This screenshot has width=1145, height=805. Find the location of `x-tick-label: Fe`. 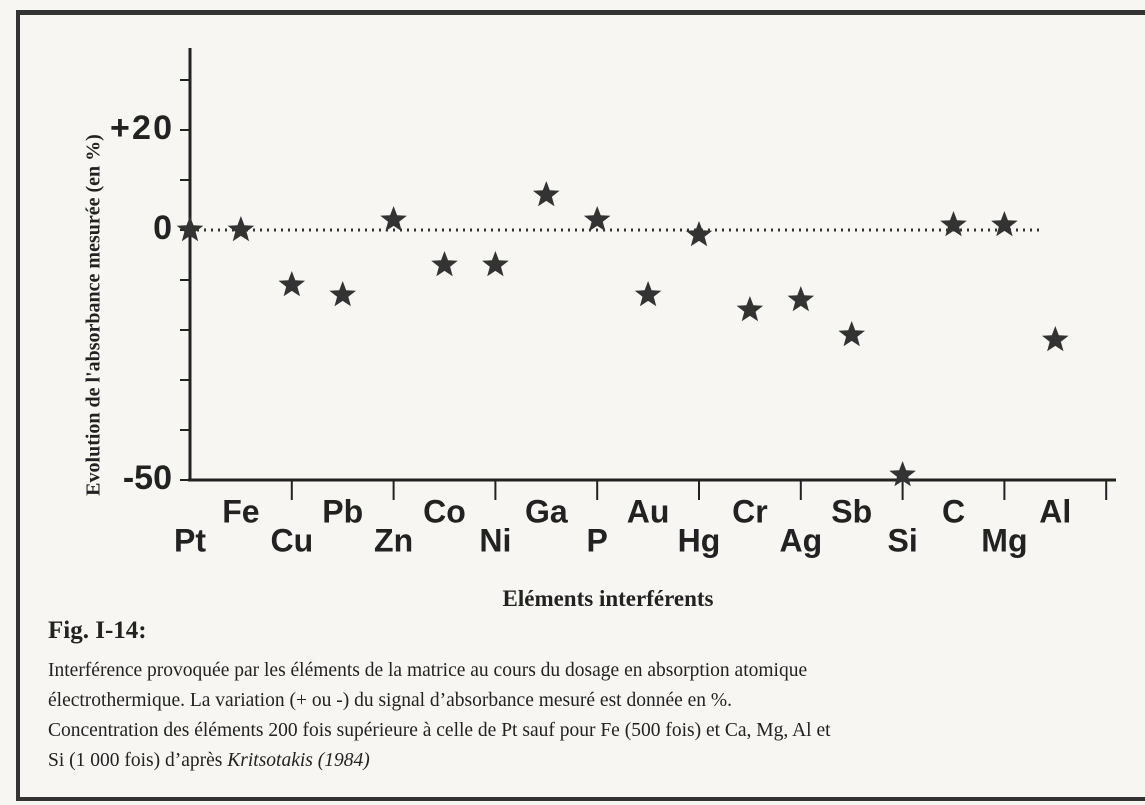

x-tick-label: Fe is located at coordinates (240, 511).